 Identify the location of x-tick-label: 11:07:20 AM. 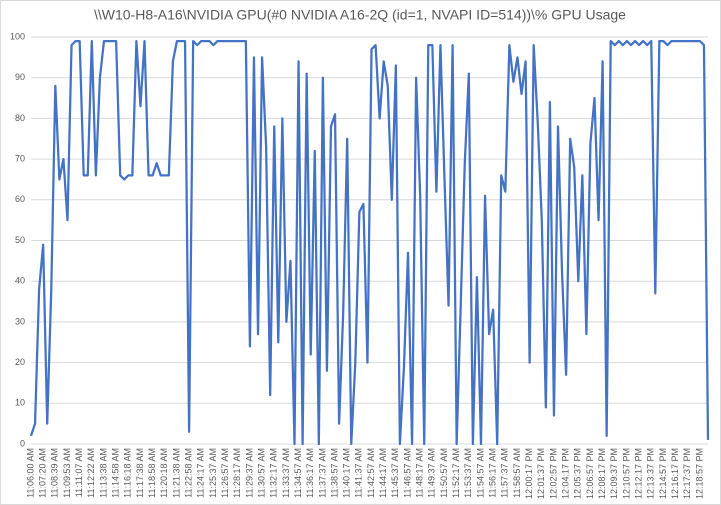
(43, 473).